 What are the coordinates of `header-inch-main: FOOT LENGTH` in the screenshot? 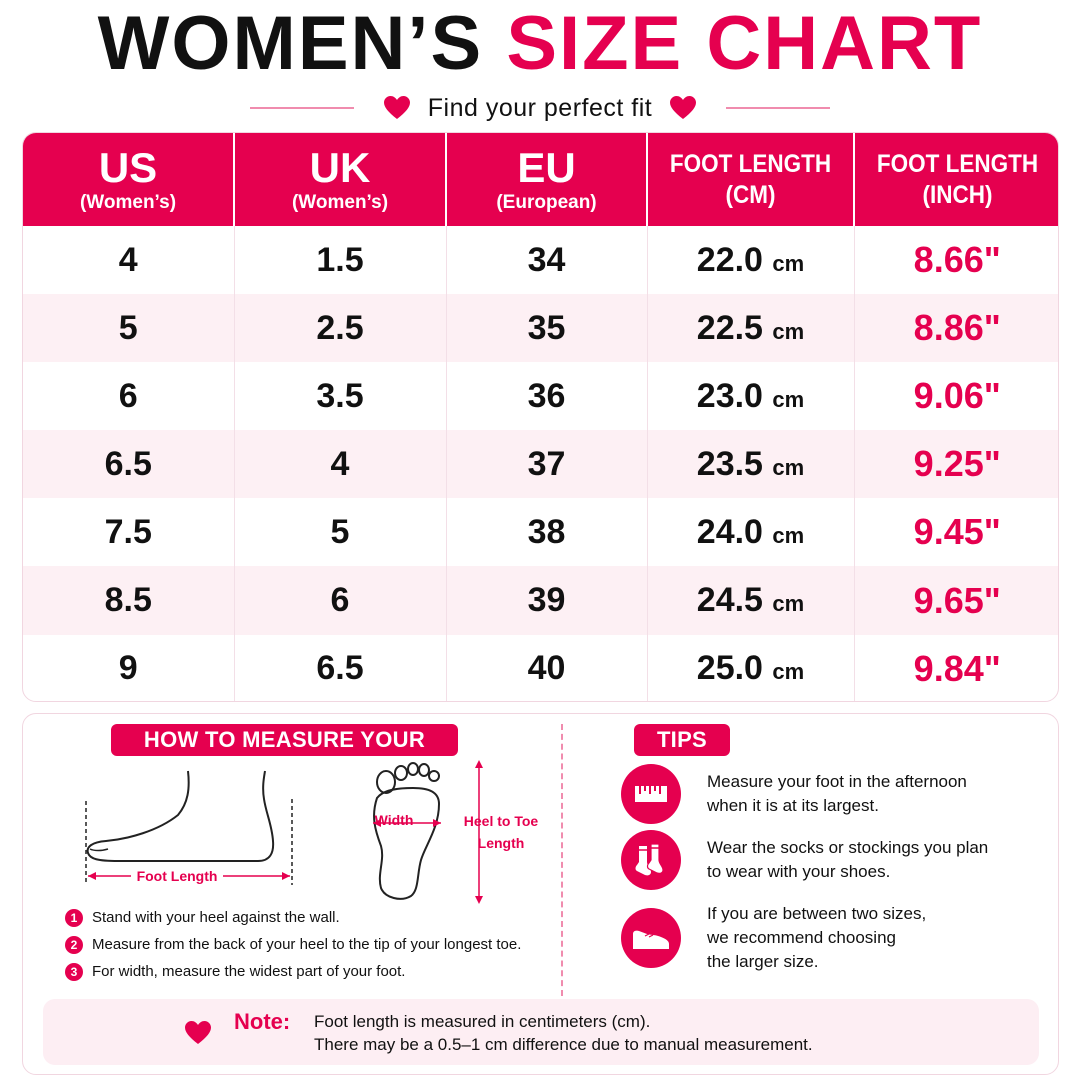 It's located at (957, 163).